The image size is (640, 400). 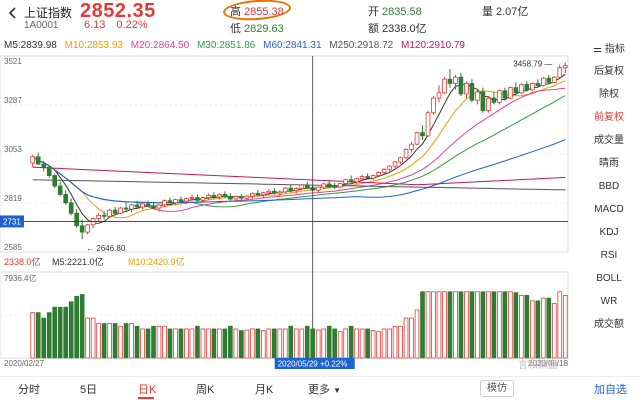 What do you see at coordinates (395, 11) in the screenshot?
I see `open-stat: 开 2835.58` at bounding box center [395, 11].